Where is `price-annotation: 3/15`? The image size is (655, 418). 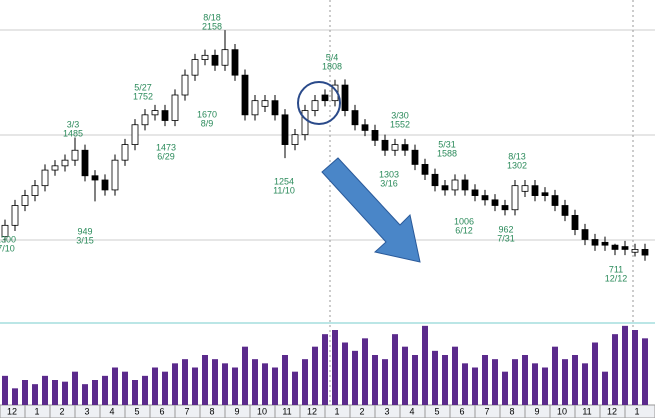
price-annotation: 3/15 is located at coordinates (85, 240).